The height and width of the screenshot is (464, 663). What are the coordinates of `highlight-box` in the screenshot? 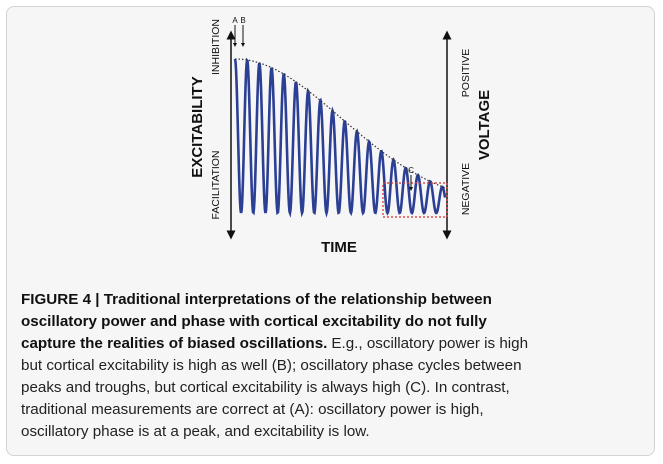 It's located at (415, 200).